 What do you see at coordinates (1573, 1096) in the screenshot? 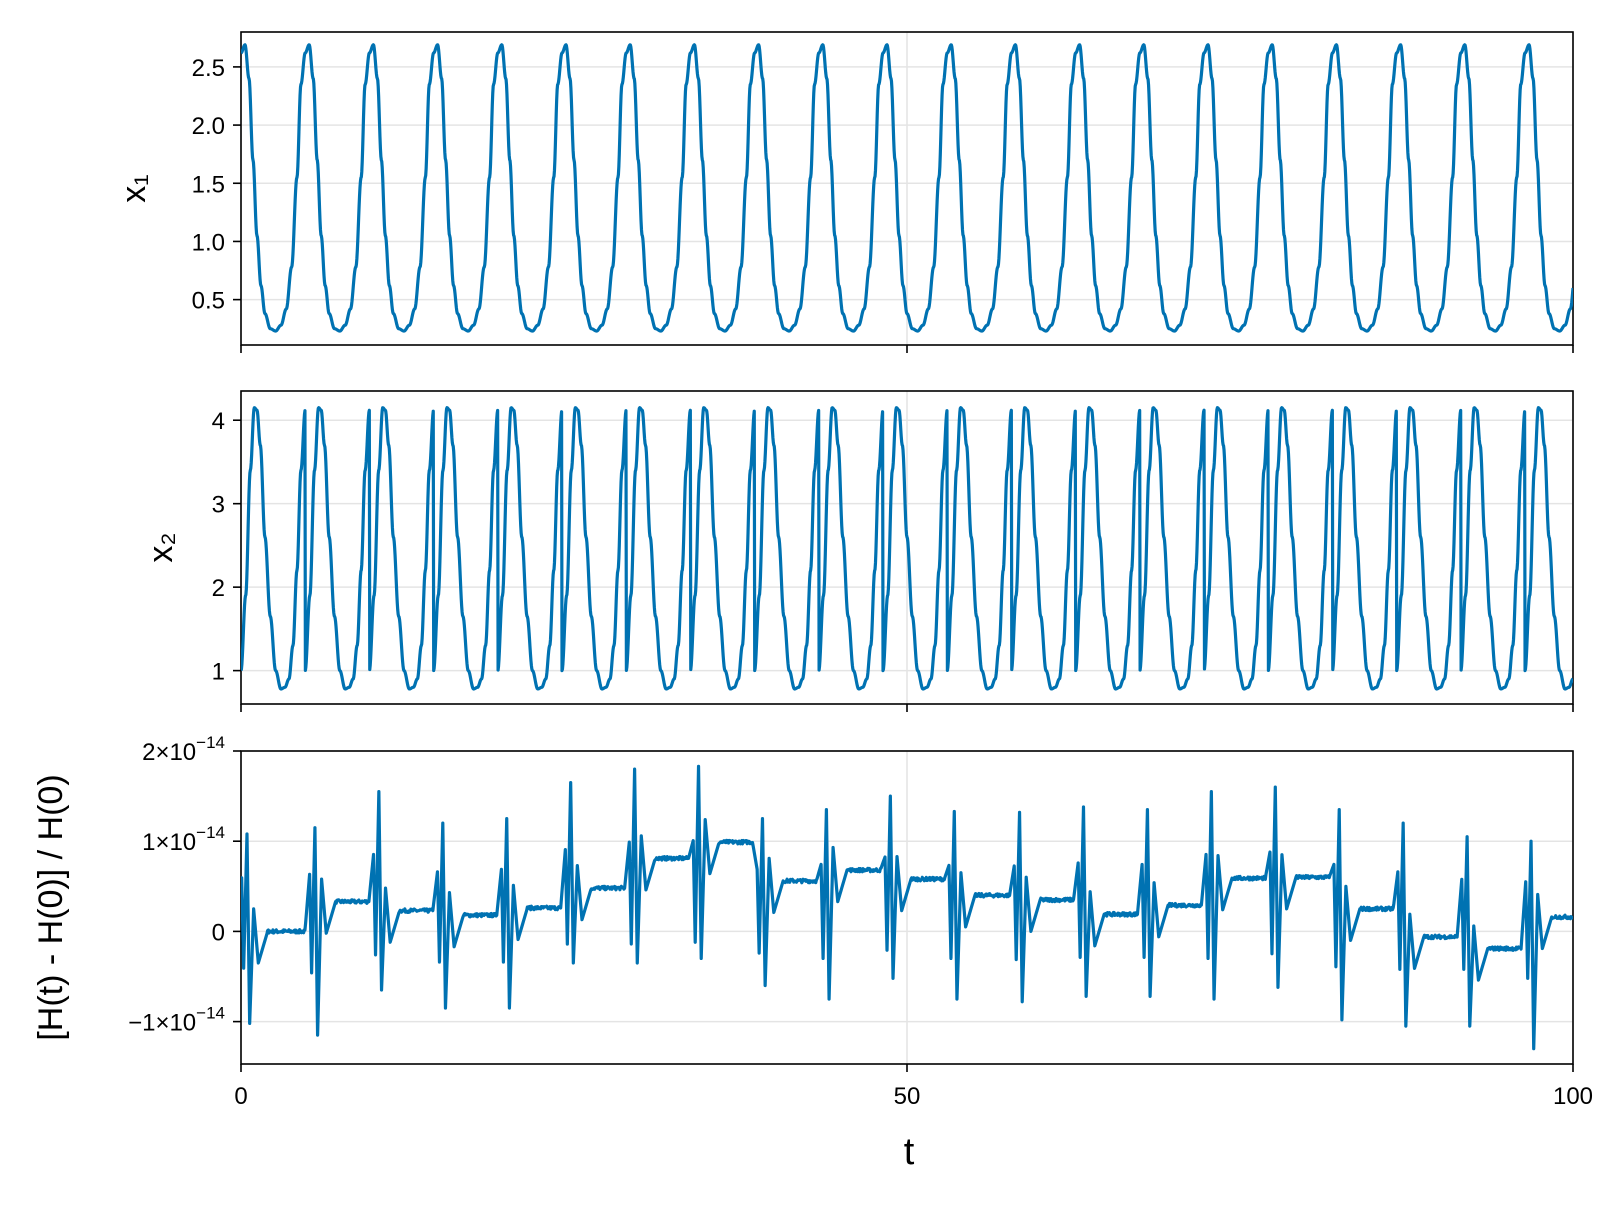
I see `bottom-xtick-label-2: 100` at bounding box center [1573, 1096].